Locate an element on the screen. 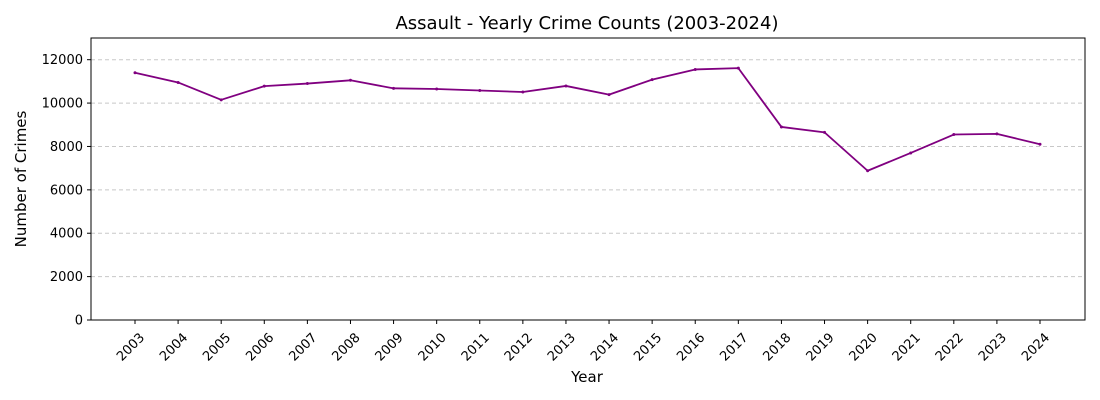 This screenshot has width=1100, height=400. x-tick-label: 2007 is located at coordinates (303, 347).